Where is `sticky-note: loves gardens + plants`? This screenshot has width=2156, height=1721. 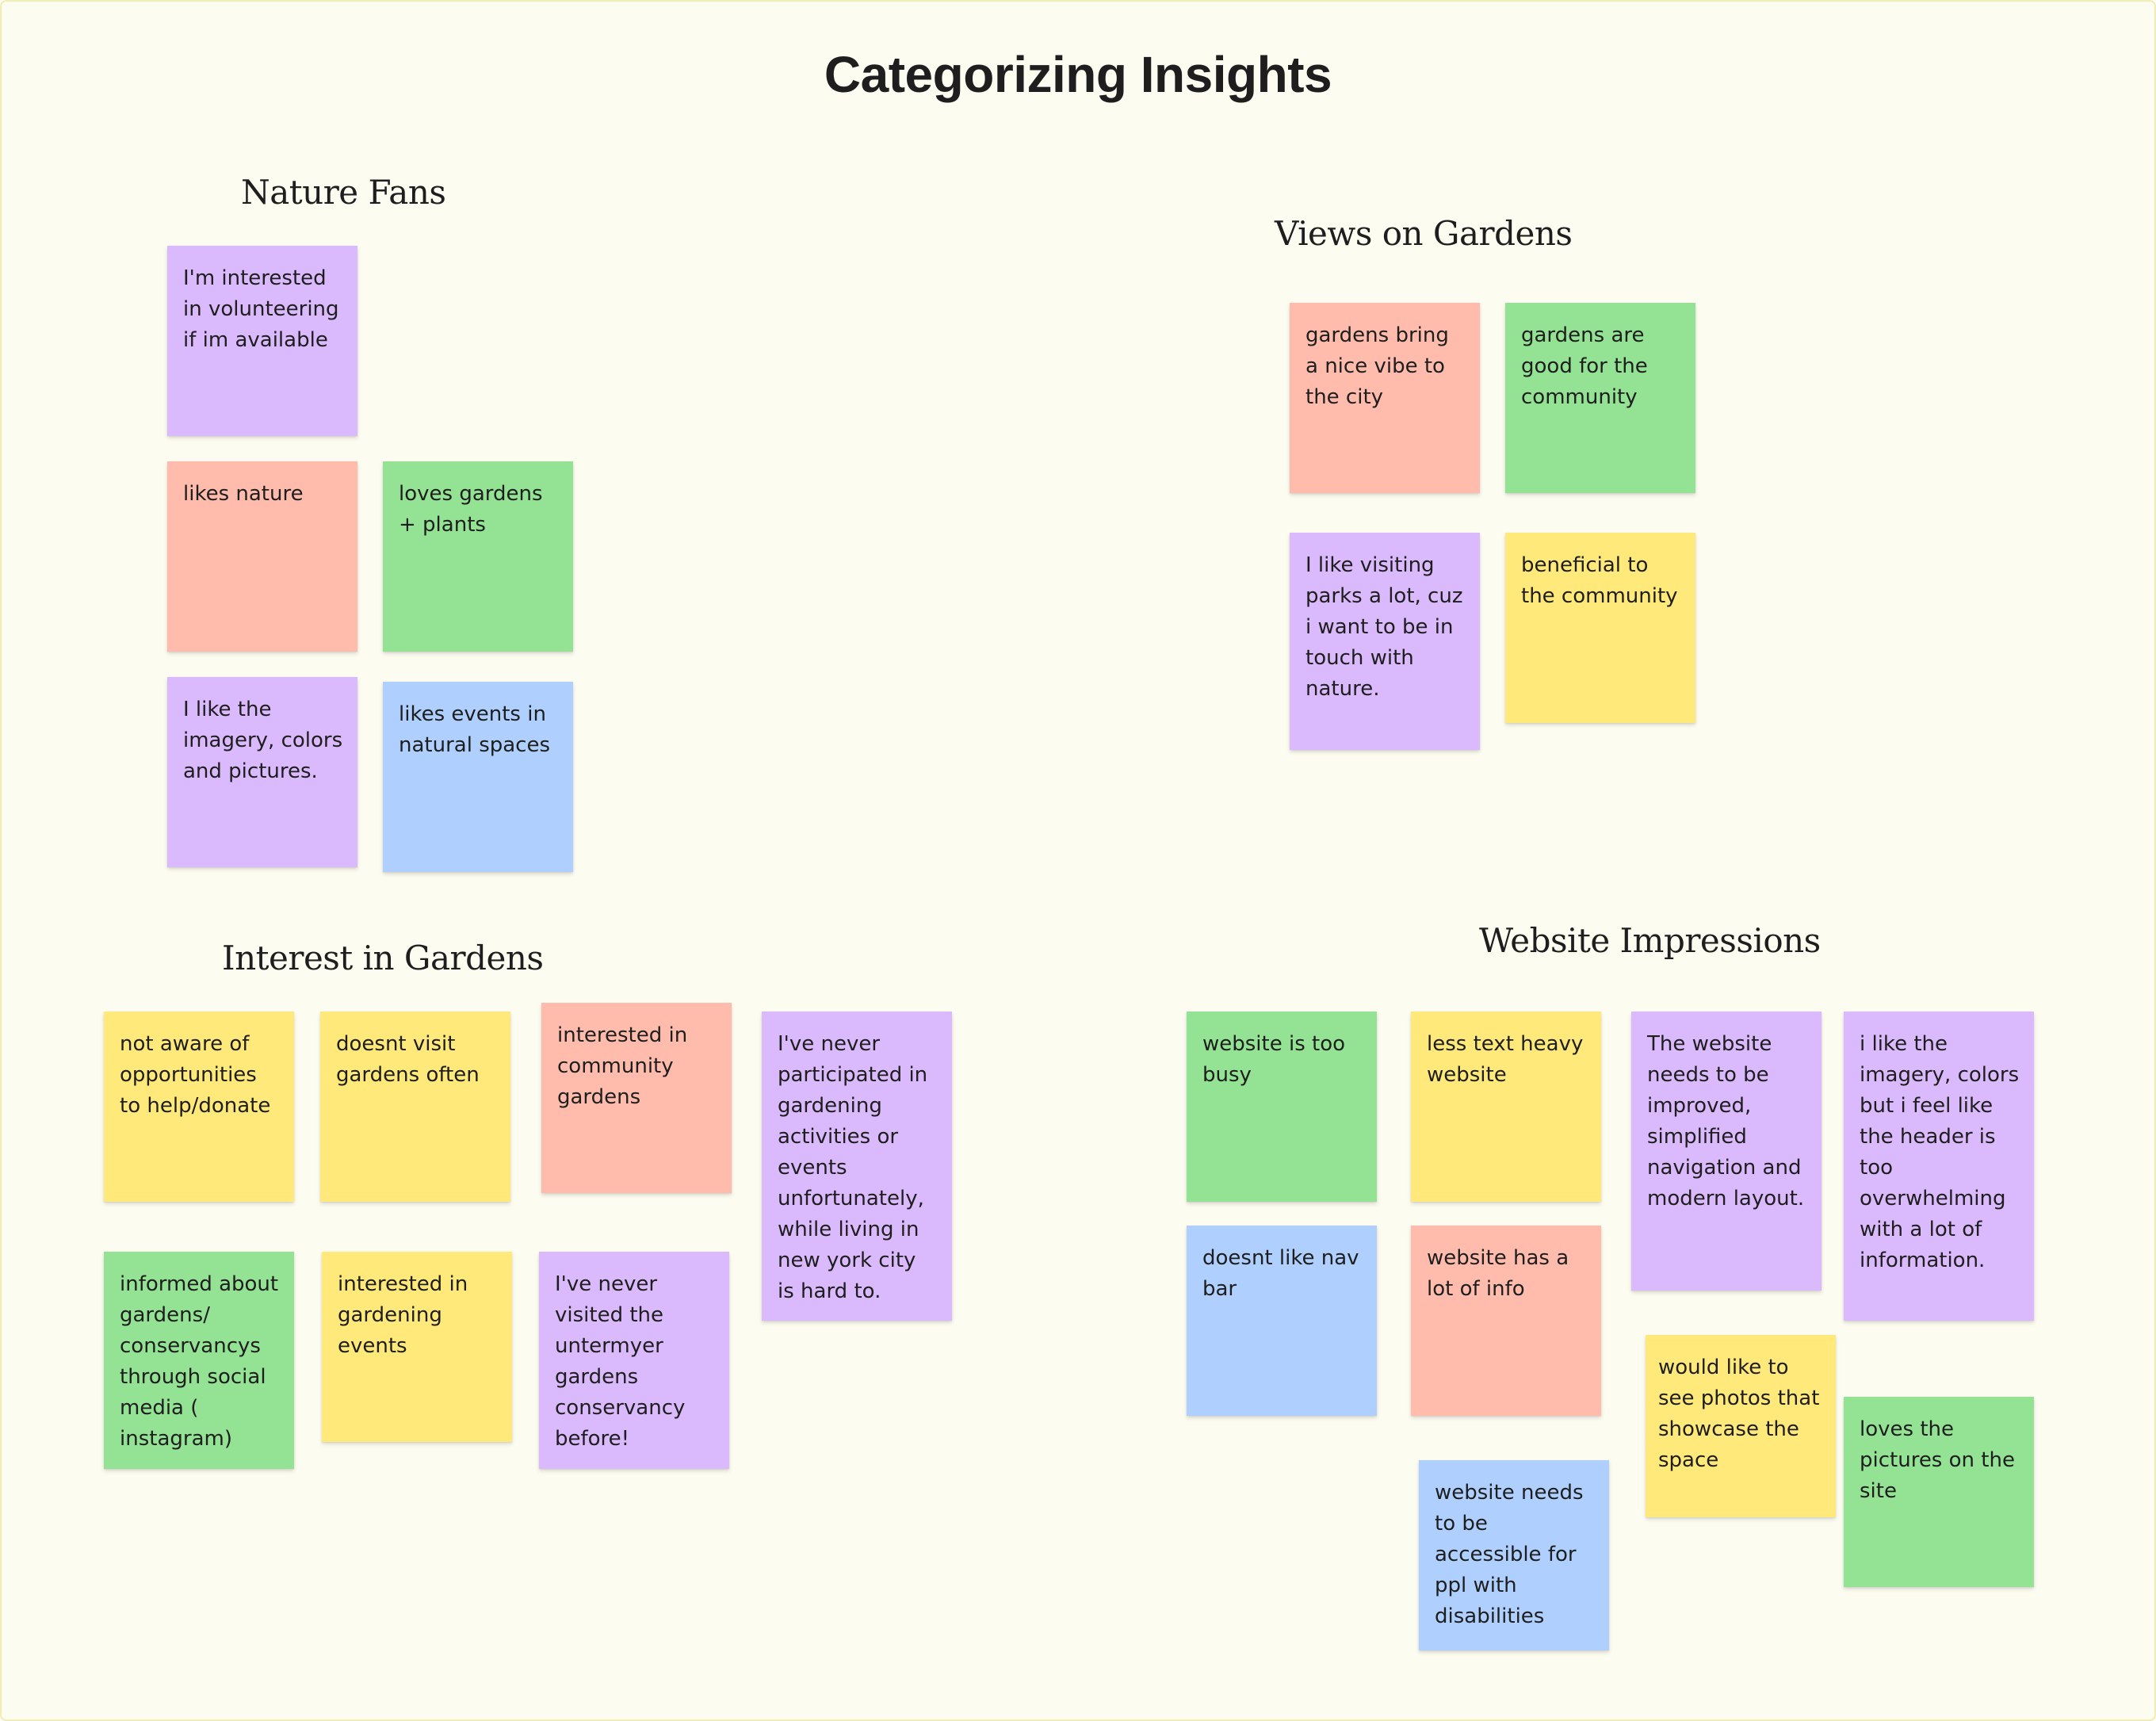 sticky-note: loves gardens + plants is located at coordinates (478, 556).